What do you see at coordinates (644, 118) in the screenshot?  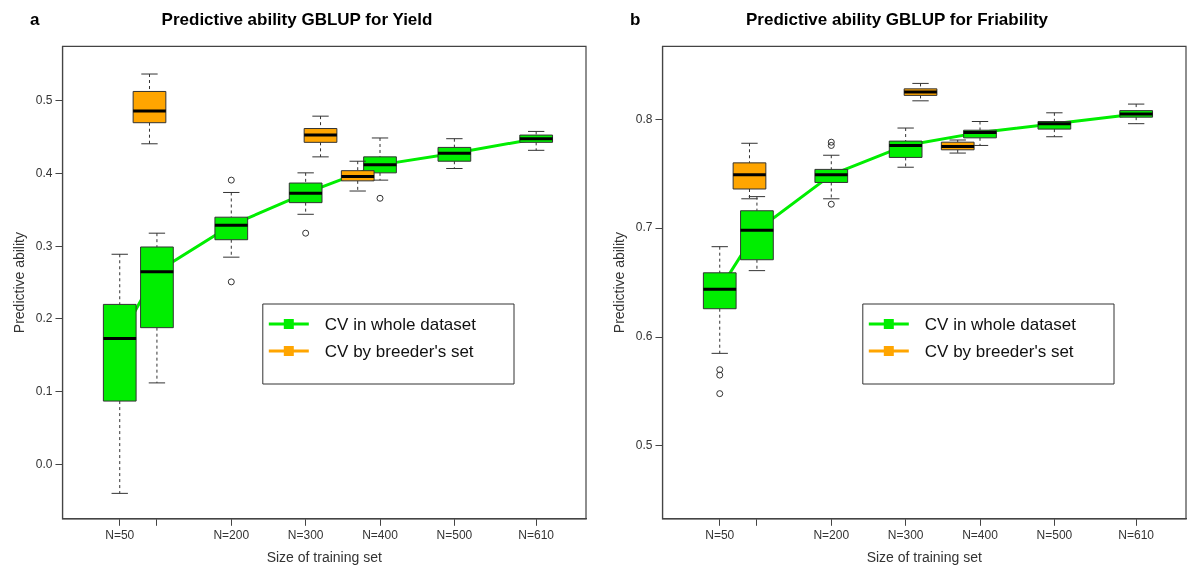 I see `y-tick-label: 0.8` at bounding box center [644, 118].